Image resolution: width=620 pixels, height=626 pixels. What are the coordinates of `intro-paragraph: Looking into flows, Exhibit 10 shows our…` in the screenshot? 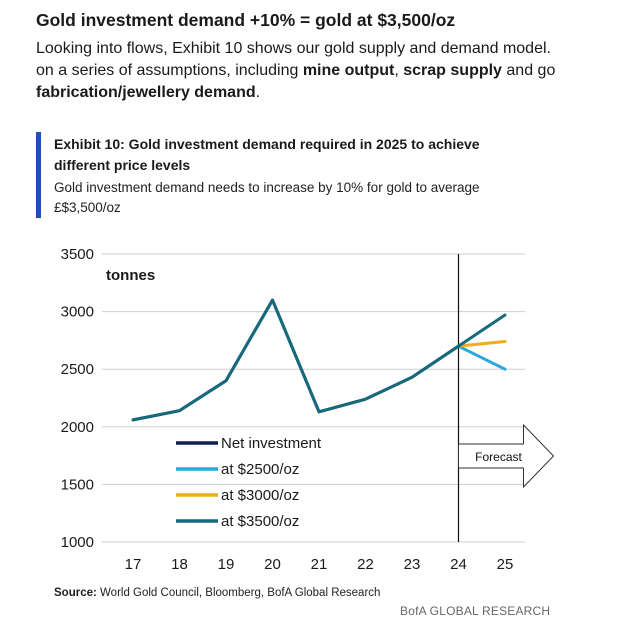 It's located at (328, 71).